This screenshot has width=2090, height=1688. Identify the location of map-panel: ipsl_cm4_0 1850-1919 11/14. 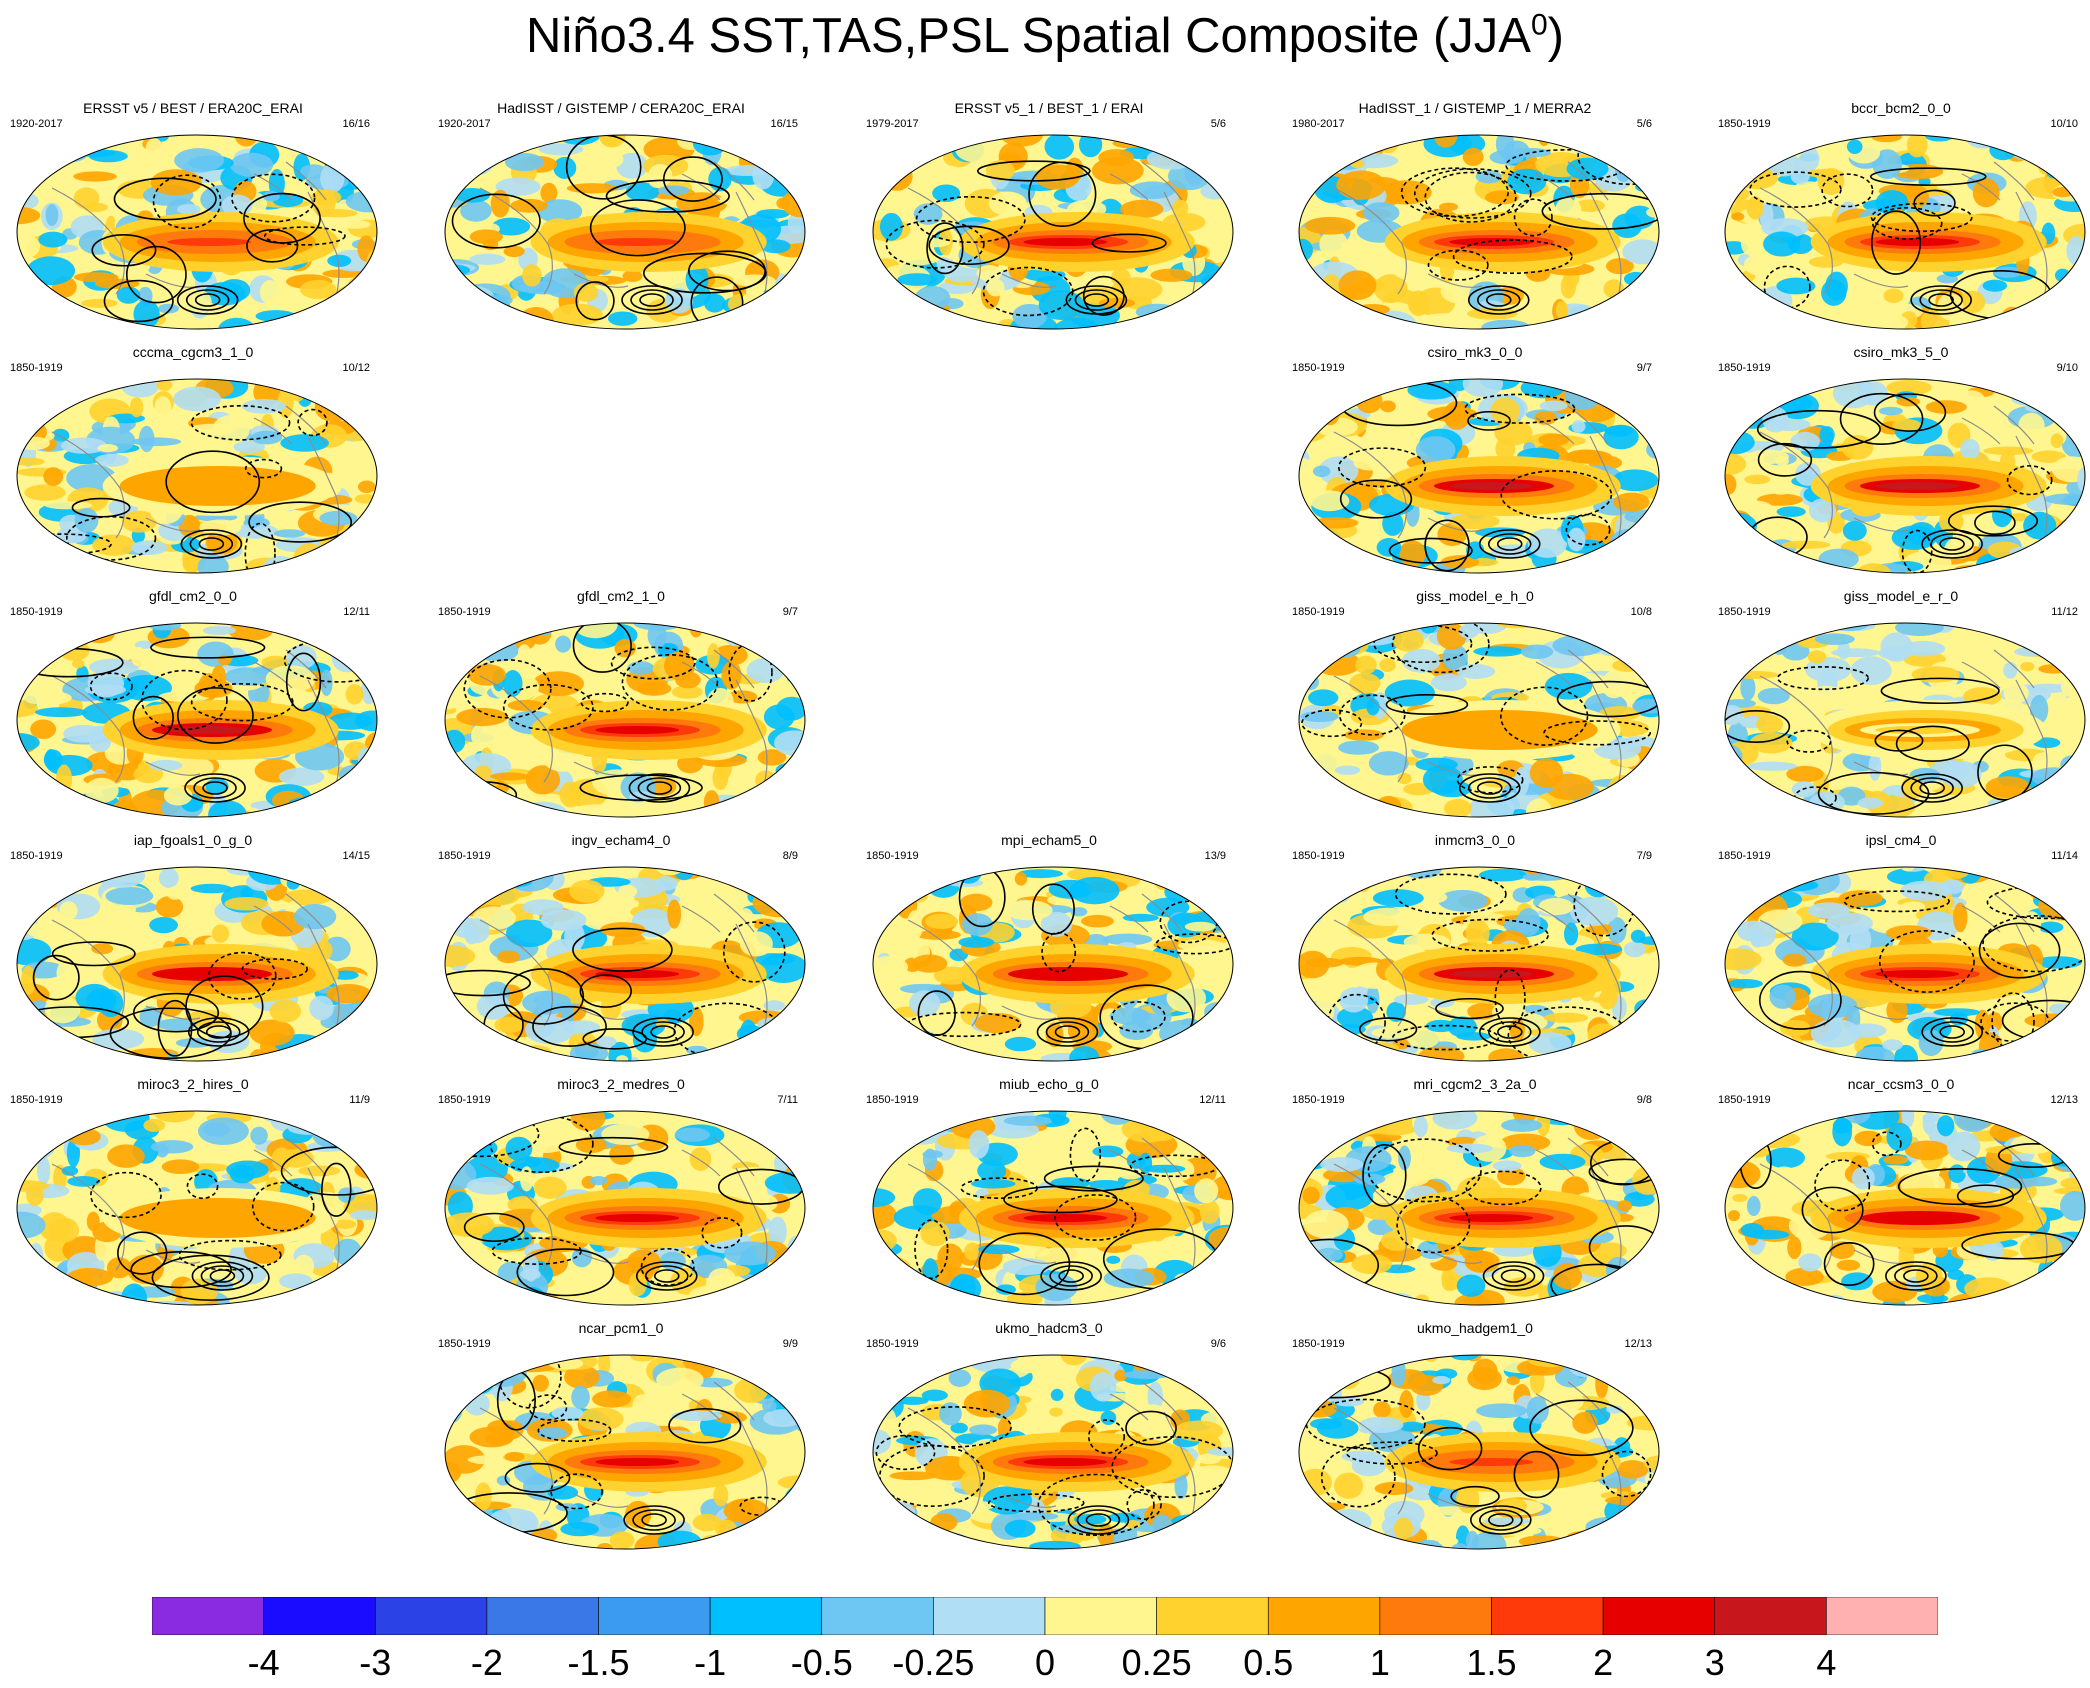
(1901, 951).